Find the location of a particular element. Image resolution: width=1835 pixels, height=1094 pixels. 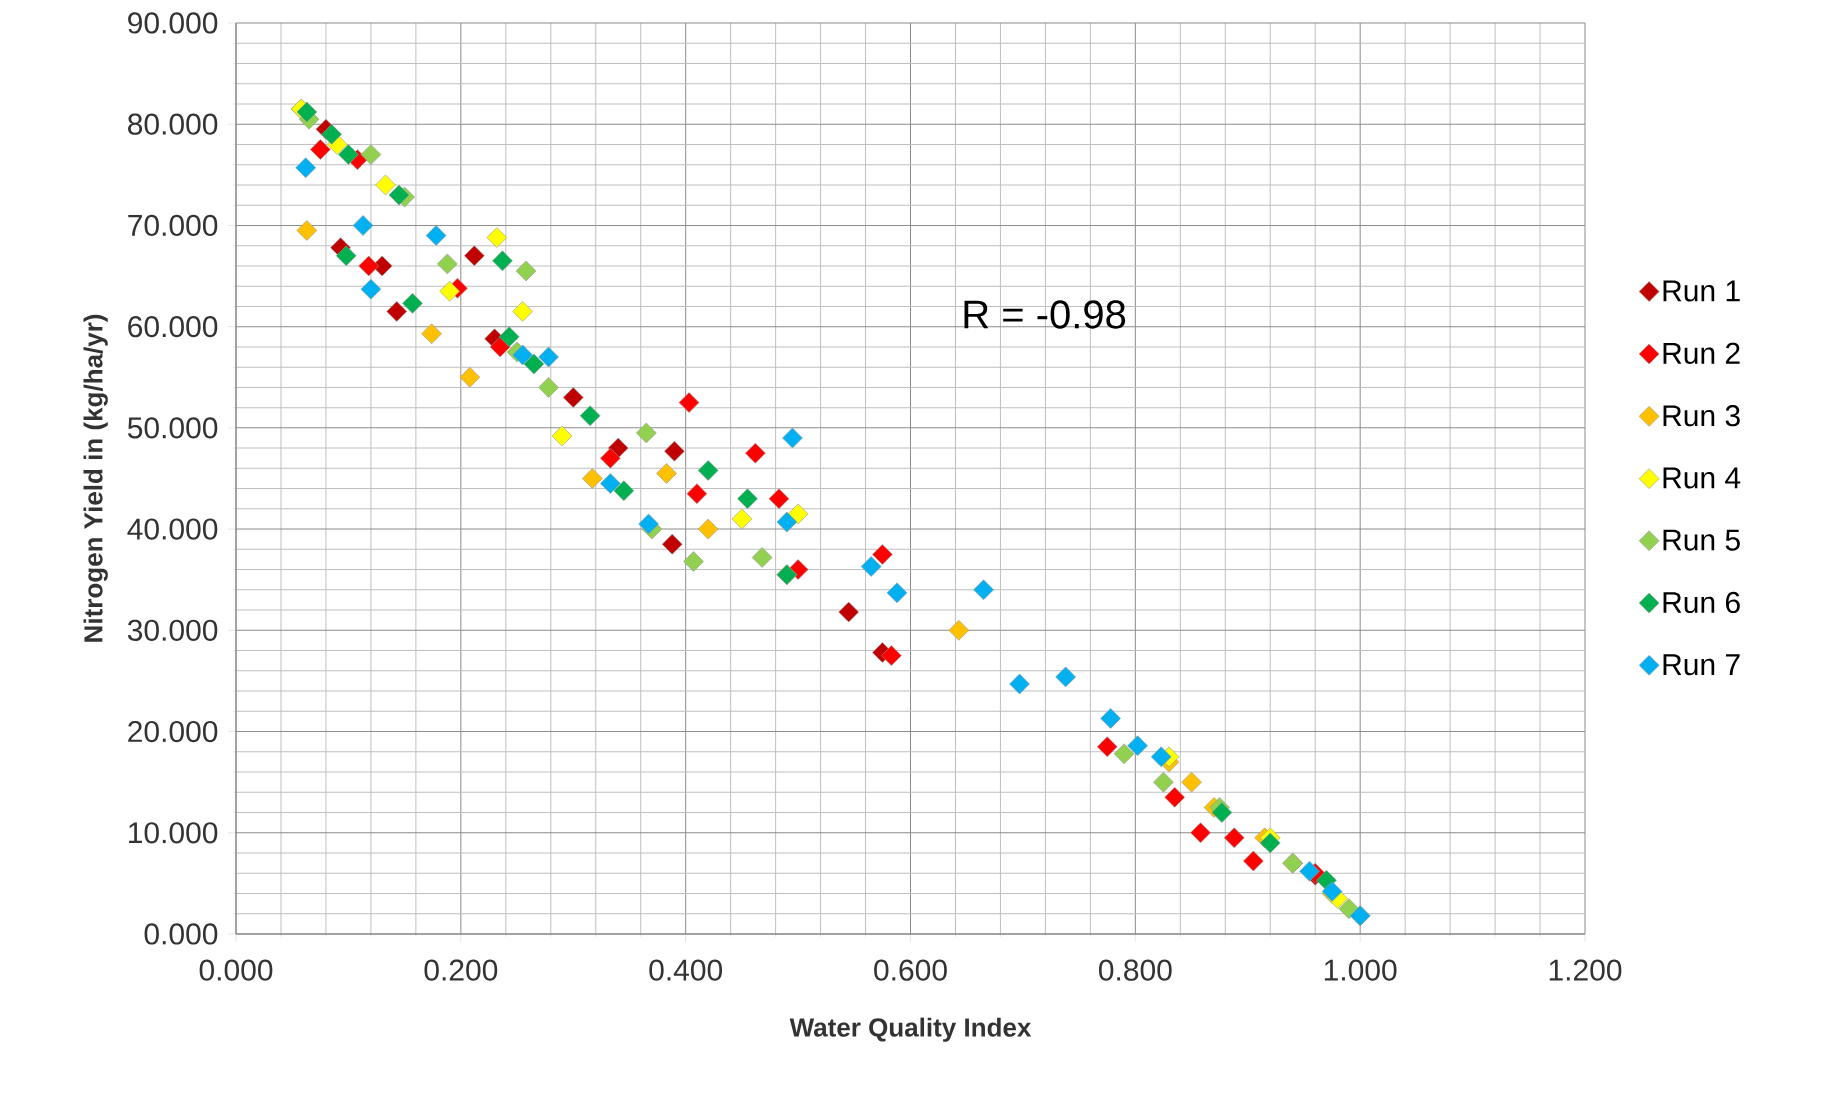

y-tick-label: 20.000 is located at coordinates (173, 731).